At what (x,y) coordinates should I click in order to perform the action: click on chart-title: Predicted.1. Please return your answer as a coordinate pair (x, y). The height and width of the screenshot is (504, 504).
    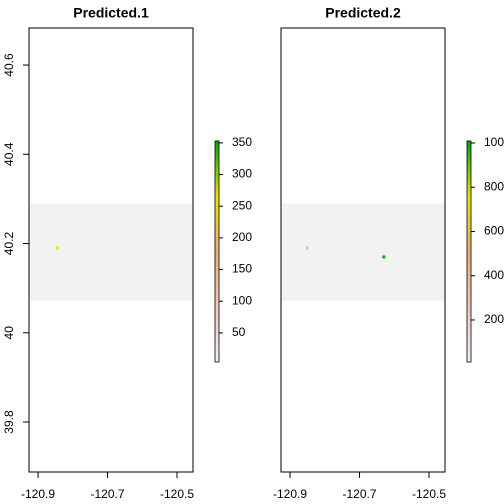
    Looking at the image, I should click on (111, 13).